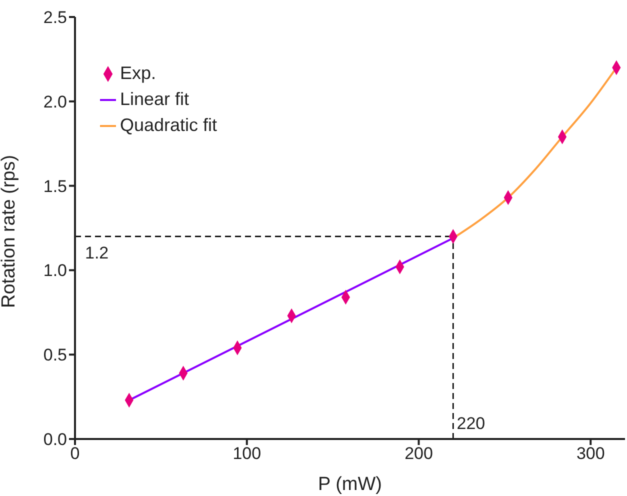  What do you see at coordinates (55, 355) in the screenshot?
I see `y-tick-label: 0.5` at bounding box center [55, 355].